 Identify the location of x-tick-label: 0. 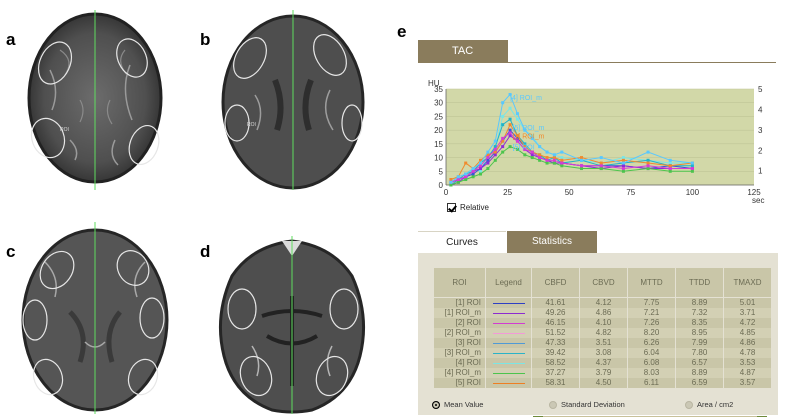
(446, 192).